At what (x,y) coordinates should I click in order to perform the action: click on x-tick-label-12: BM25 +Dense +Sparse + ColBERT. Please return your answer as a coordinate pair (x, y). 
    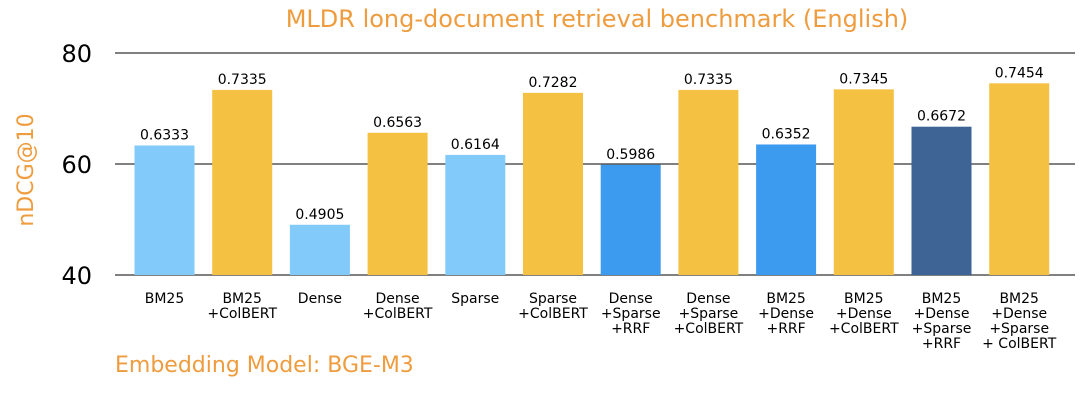
    Looking at the image, I should click on (1019, 321).